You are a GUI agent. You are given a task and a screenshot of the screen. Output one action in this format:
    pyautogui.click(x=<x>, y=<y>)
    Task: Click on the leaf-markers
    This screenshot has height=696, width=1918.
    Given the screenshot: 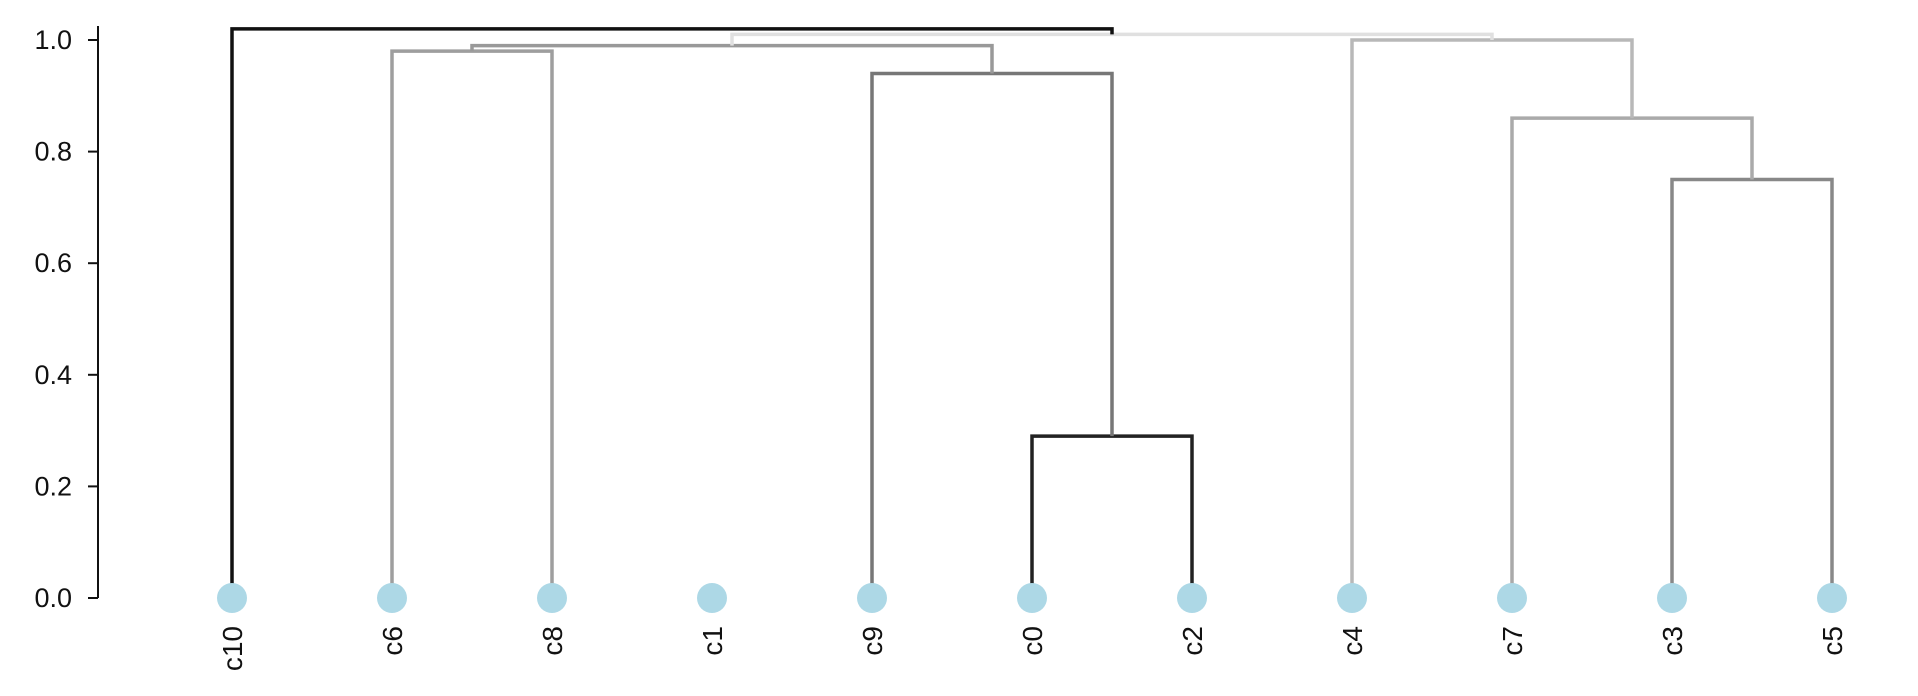 What is the action you would take?
    pyautogui.click(x=1032, y=598)
    